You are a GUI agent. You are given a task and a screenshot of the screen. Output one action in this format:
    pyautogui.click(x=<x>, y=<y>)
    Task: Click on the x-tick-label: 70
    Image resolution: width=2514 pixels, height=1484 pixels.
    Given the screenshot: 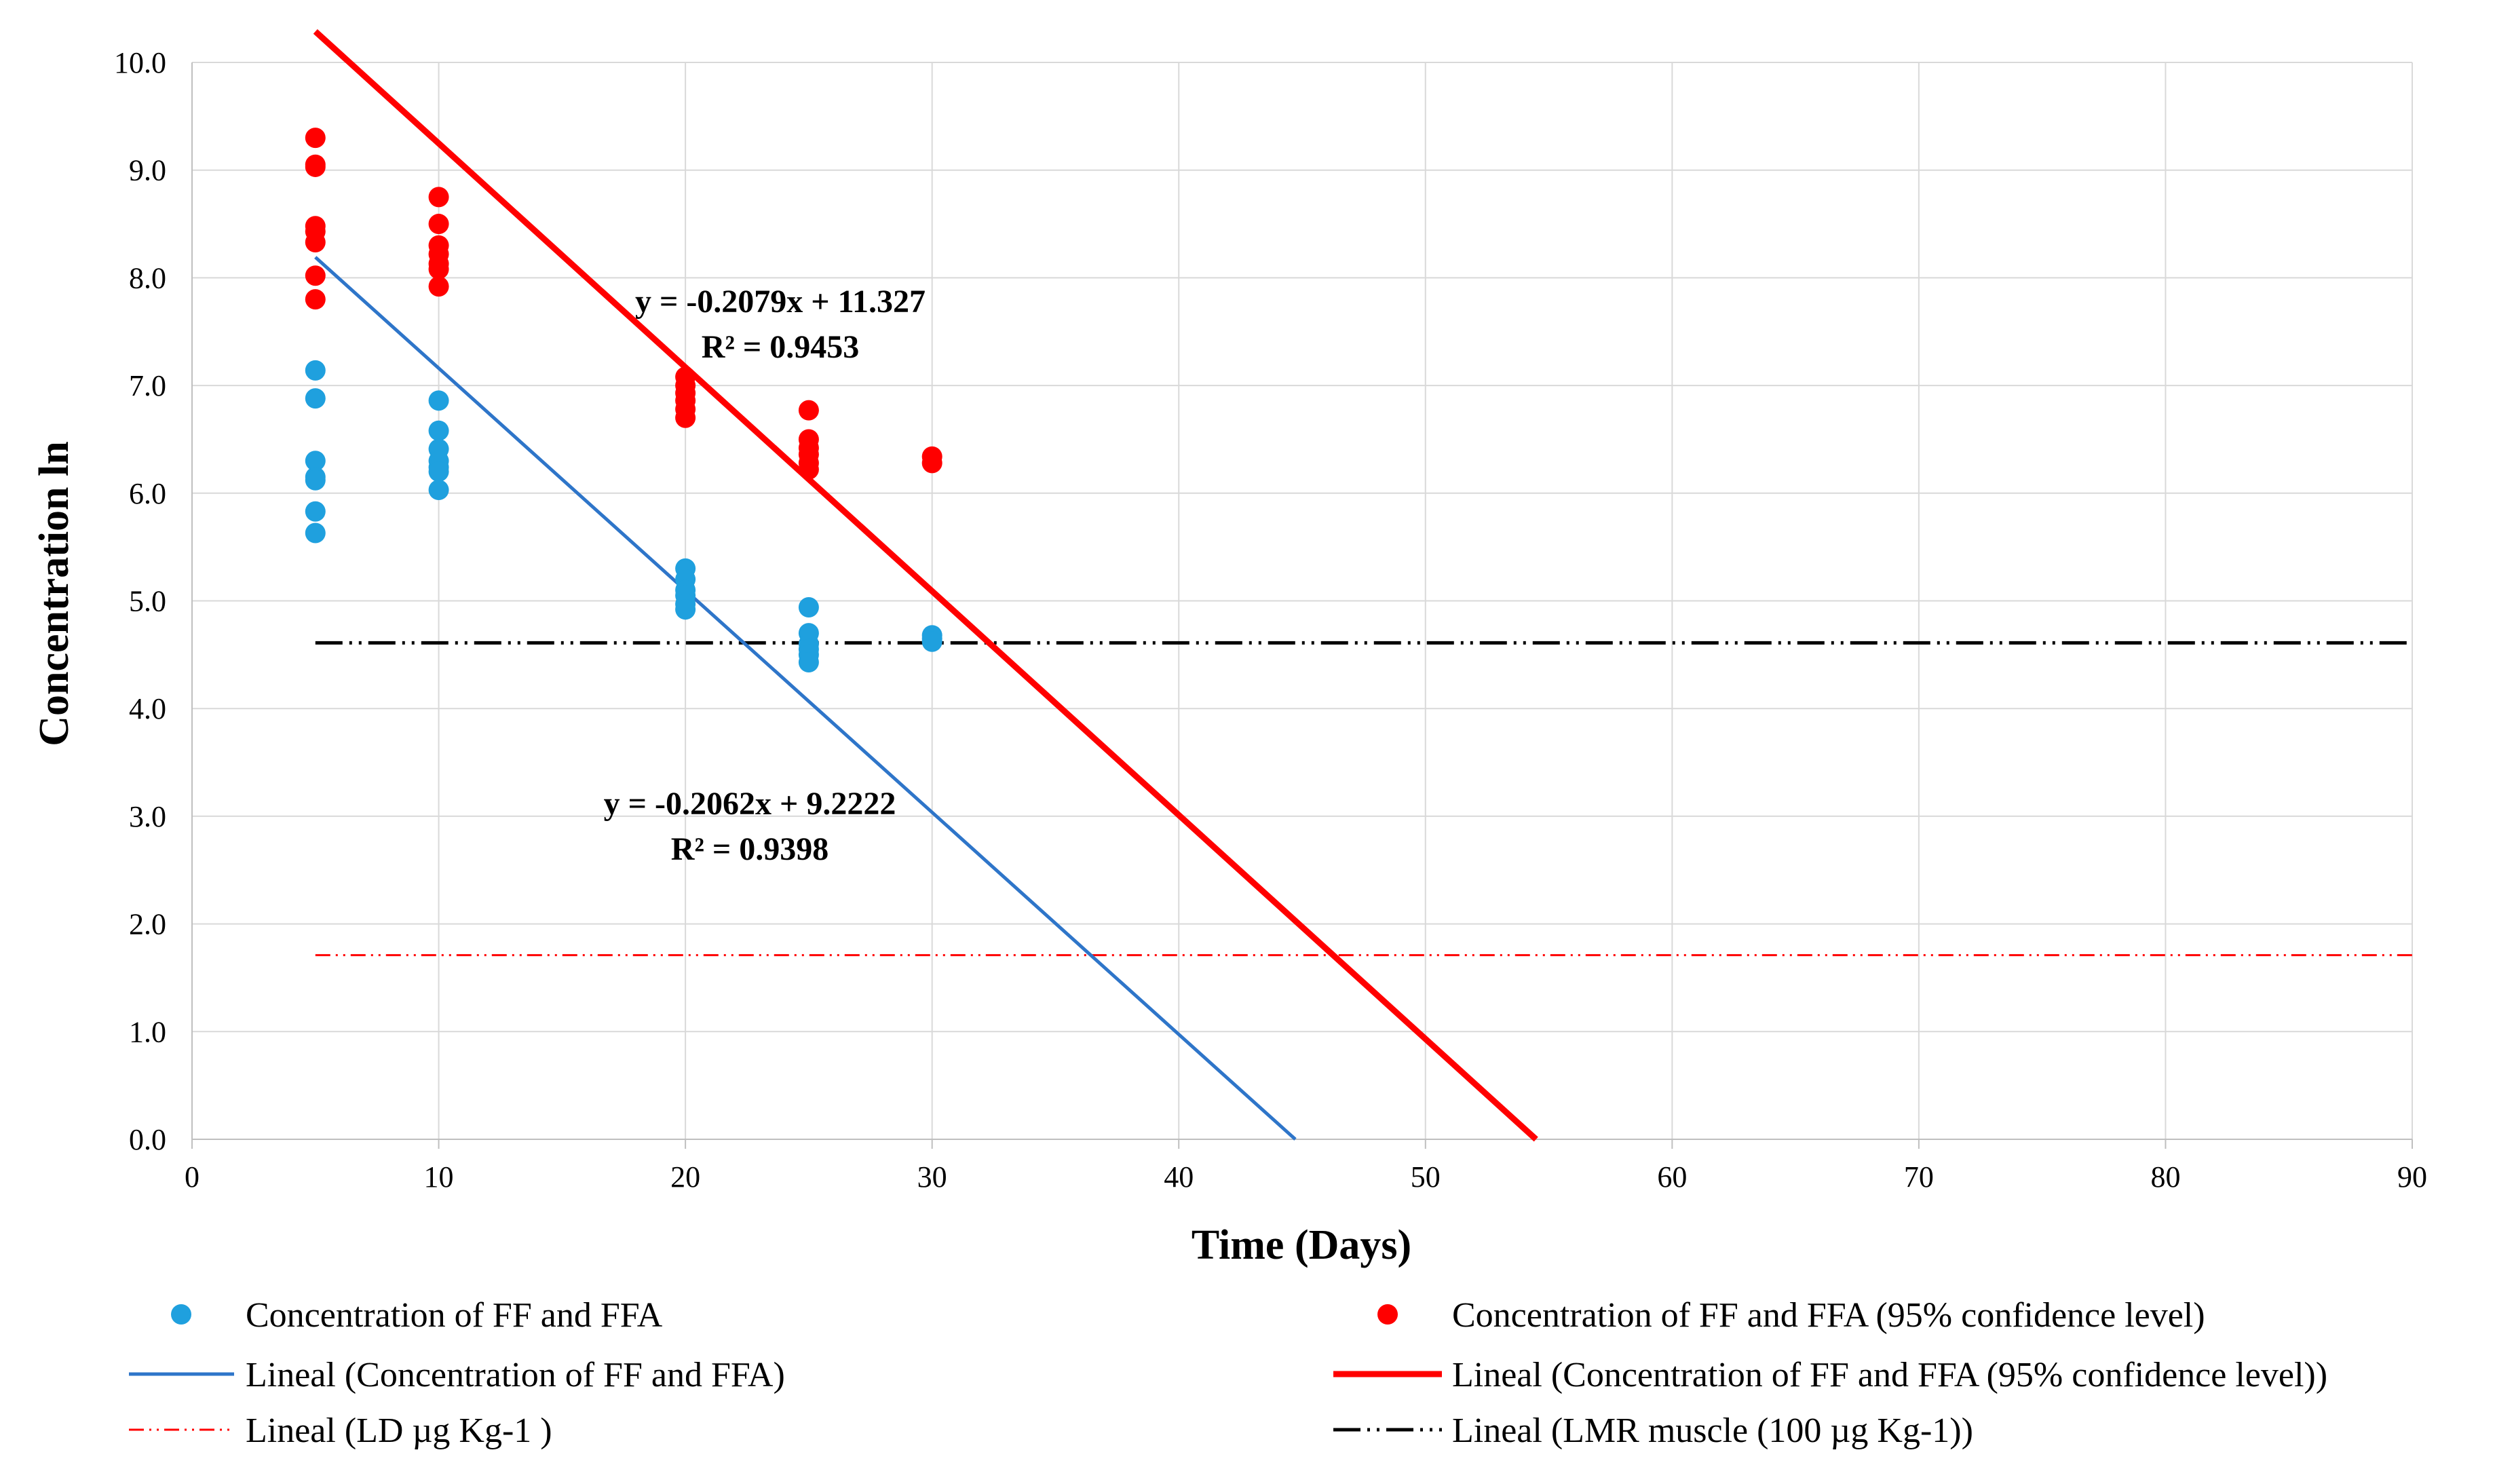 What is the action you would take?
    pyautogui.click(x=1919, y=1177)
    